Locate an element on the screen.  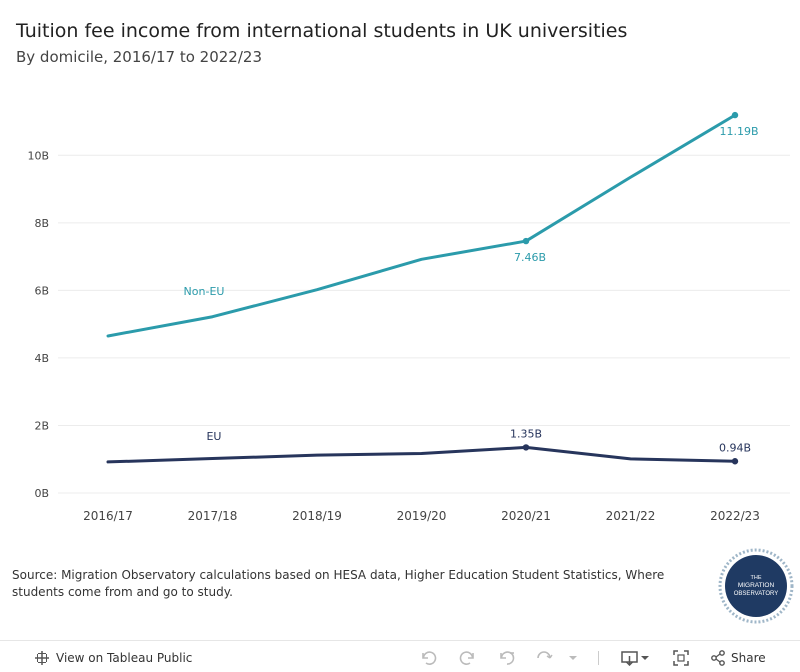
download-icon is located at coordinates (635, 658).